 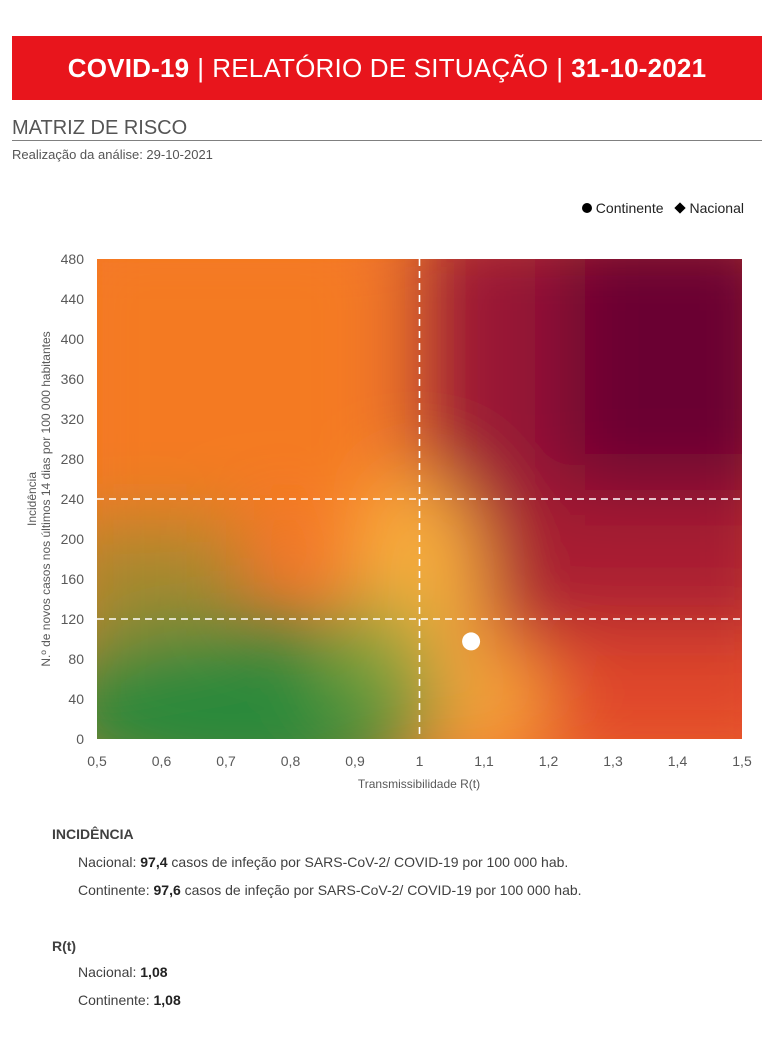 What do you see at coordinates (76, 659) in the screenshot?
I see `y-tick-label: 80` at bounding box center [76, 659].